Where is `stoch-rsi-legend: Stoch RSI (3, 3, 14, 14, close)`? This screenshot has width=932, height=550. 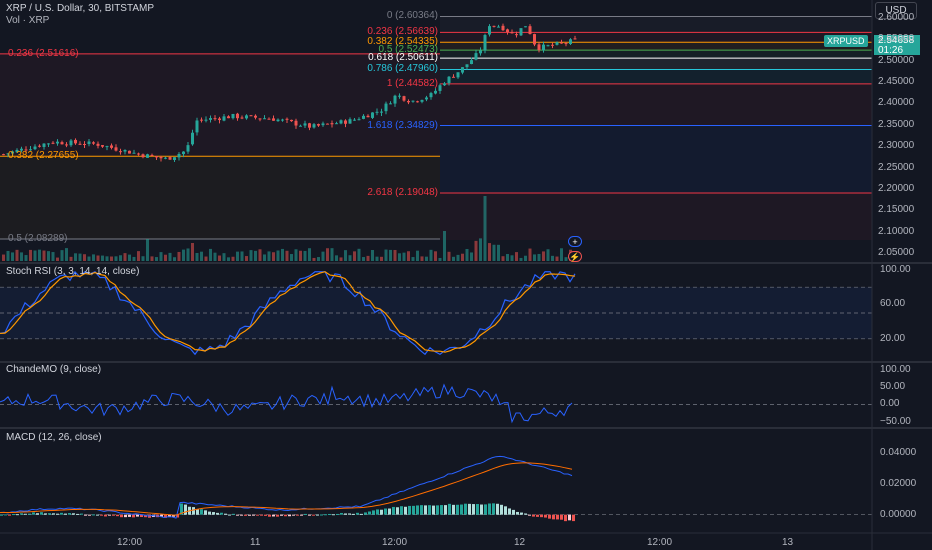
stoch-rsi-legend: Stoch RSI (3, 3, 14, 14, close) is located at coordinates (73, 271).